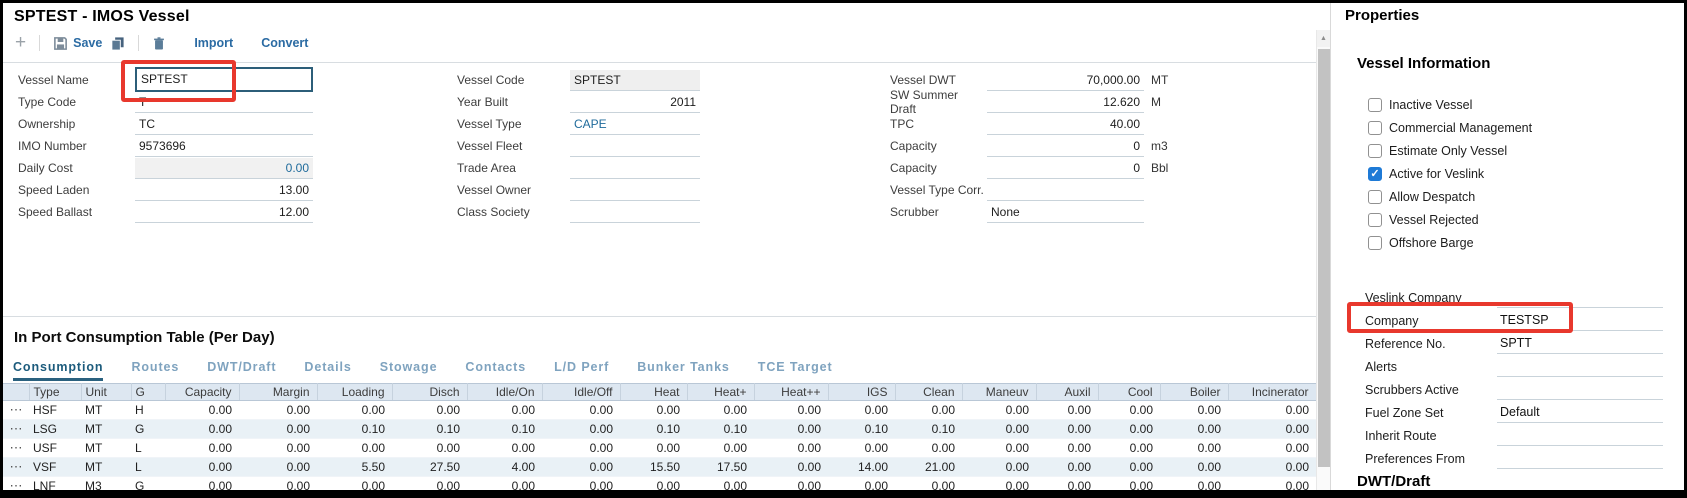 The width and height of the screenshot is (1687, 498). What do you see at coordinates (861, 429) in the screenshot?
I see `cell-lsg-igs: 0.10` at bounding box center [861, 429].